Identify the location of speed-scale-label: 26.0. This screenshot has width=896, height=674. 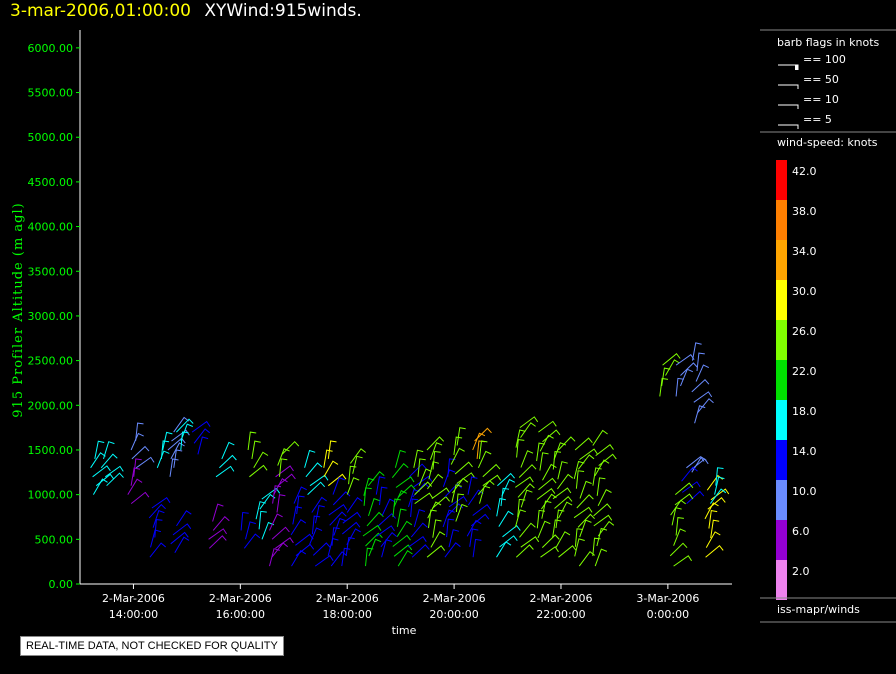
(804, 331).